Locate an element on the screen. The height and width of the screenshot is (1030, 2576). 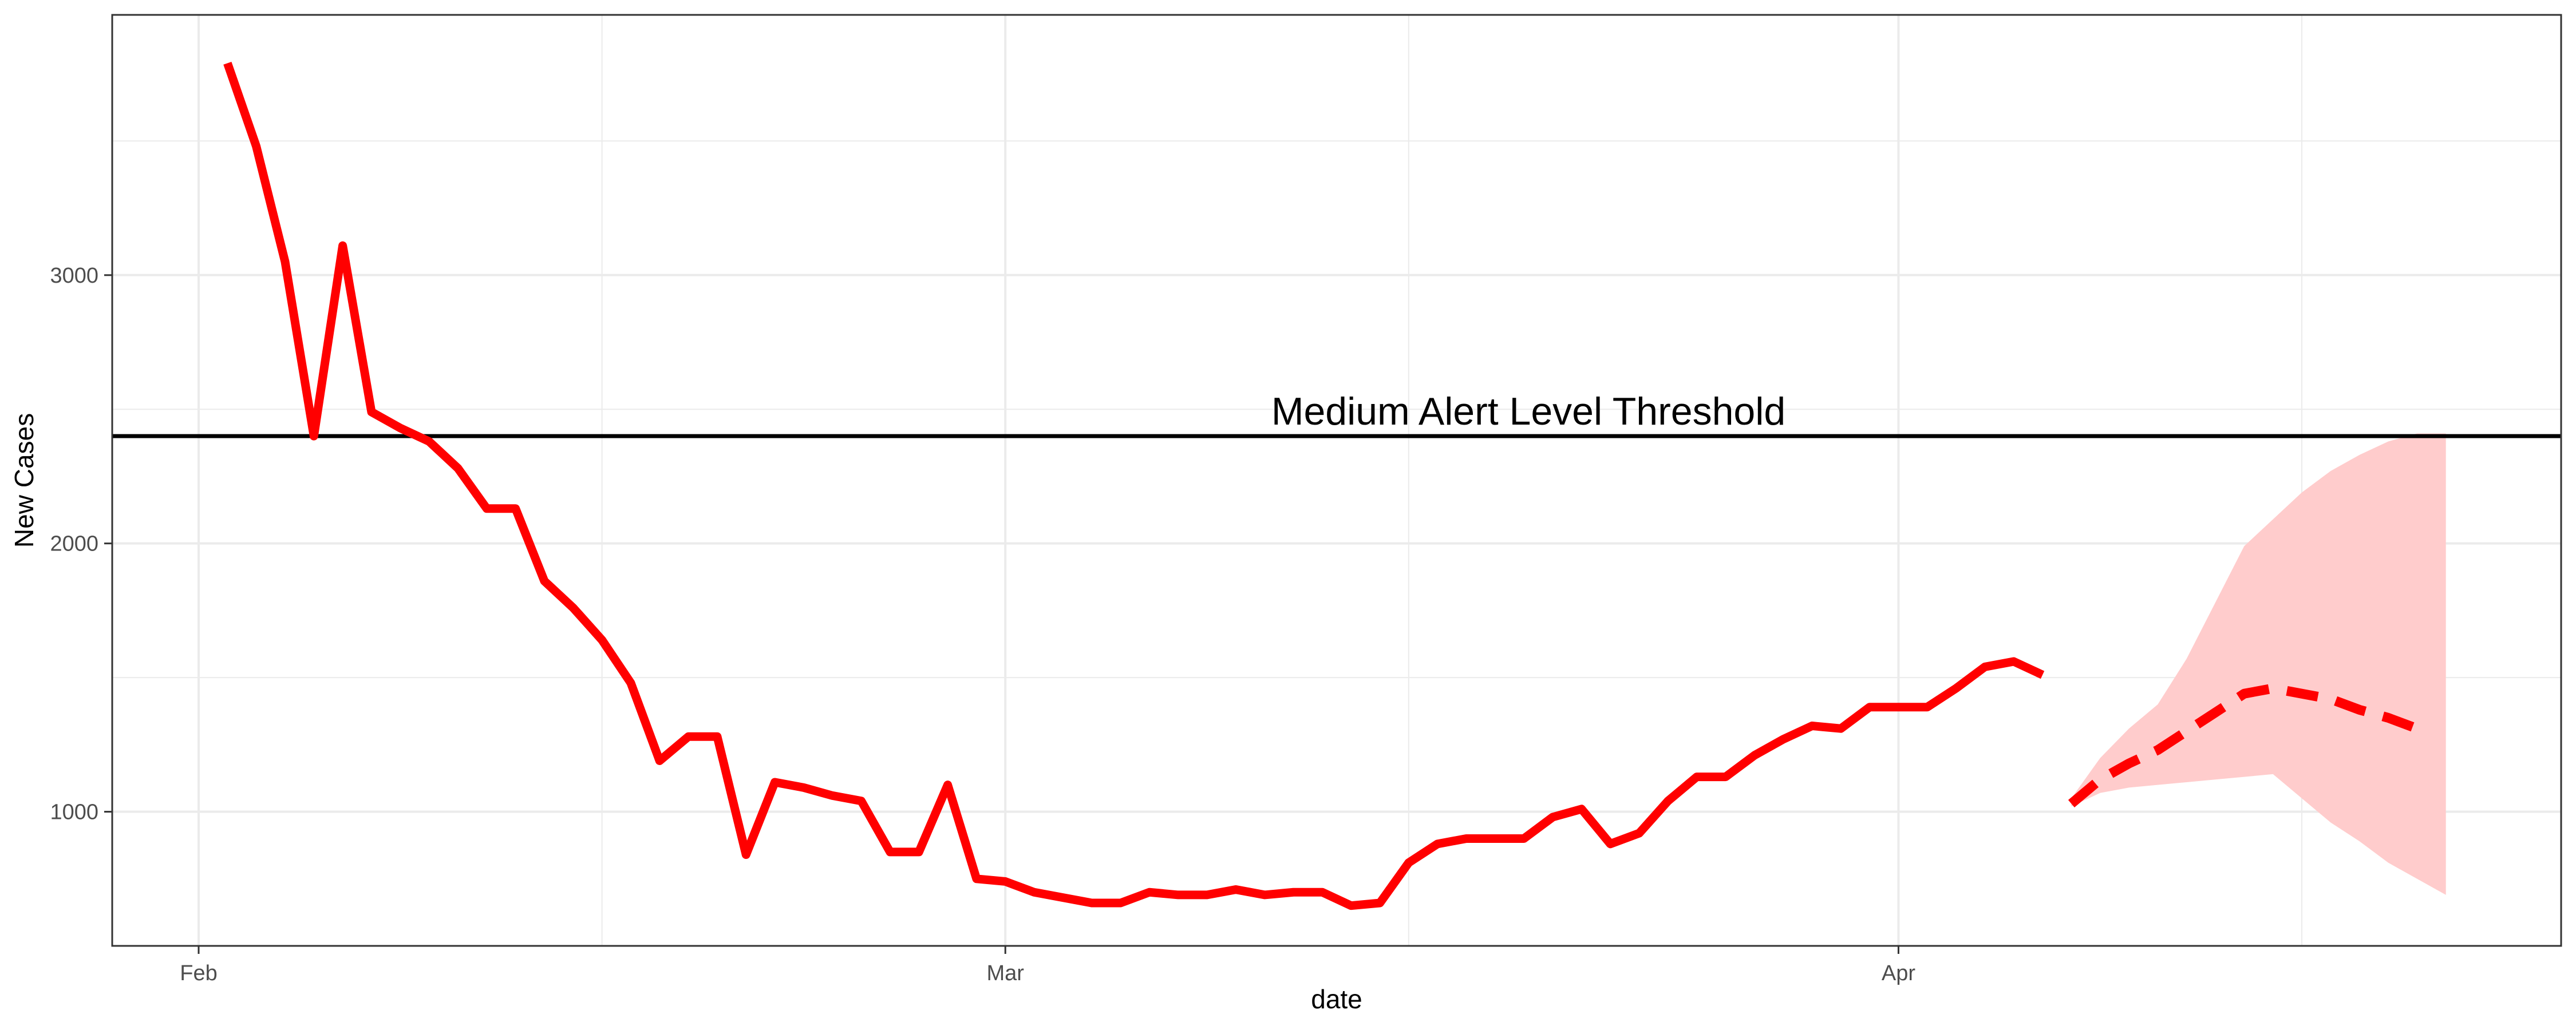
y-tick-label: 2000 is located at coordinates (74, 544).